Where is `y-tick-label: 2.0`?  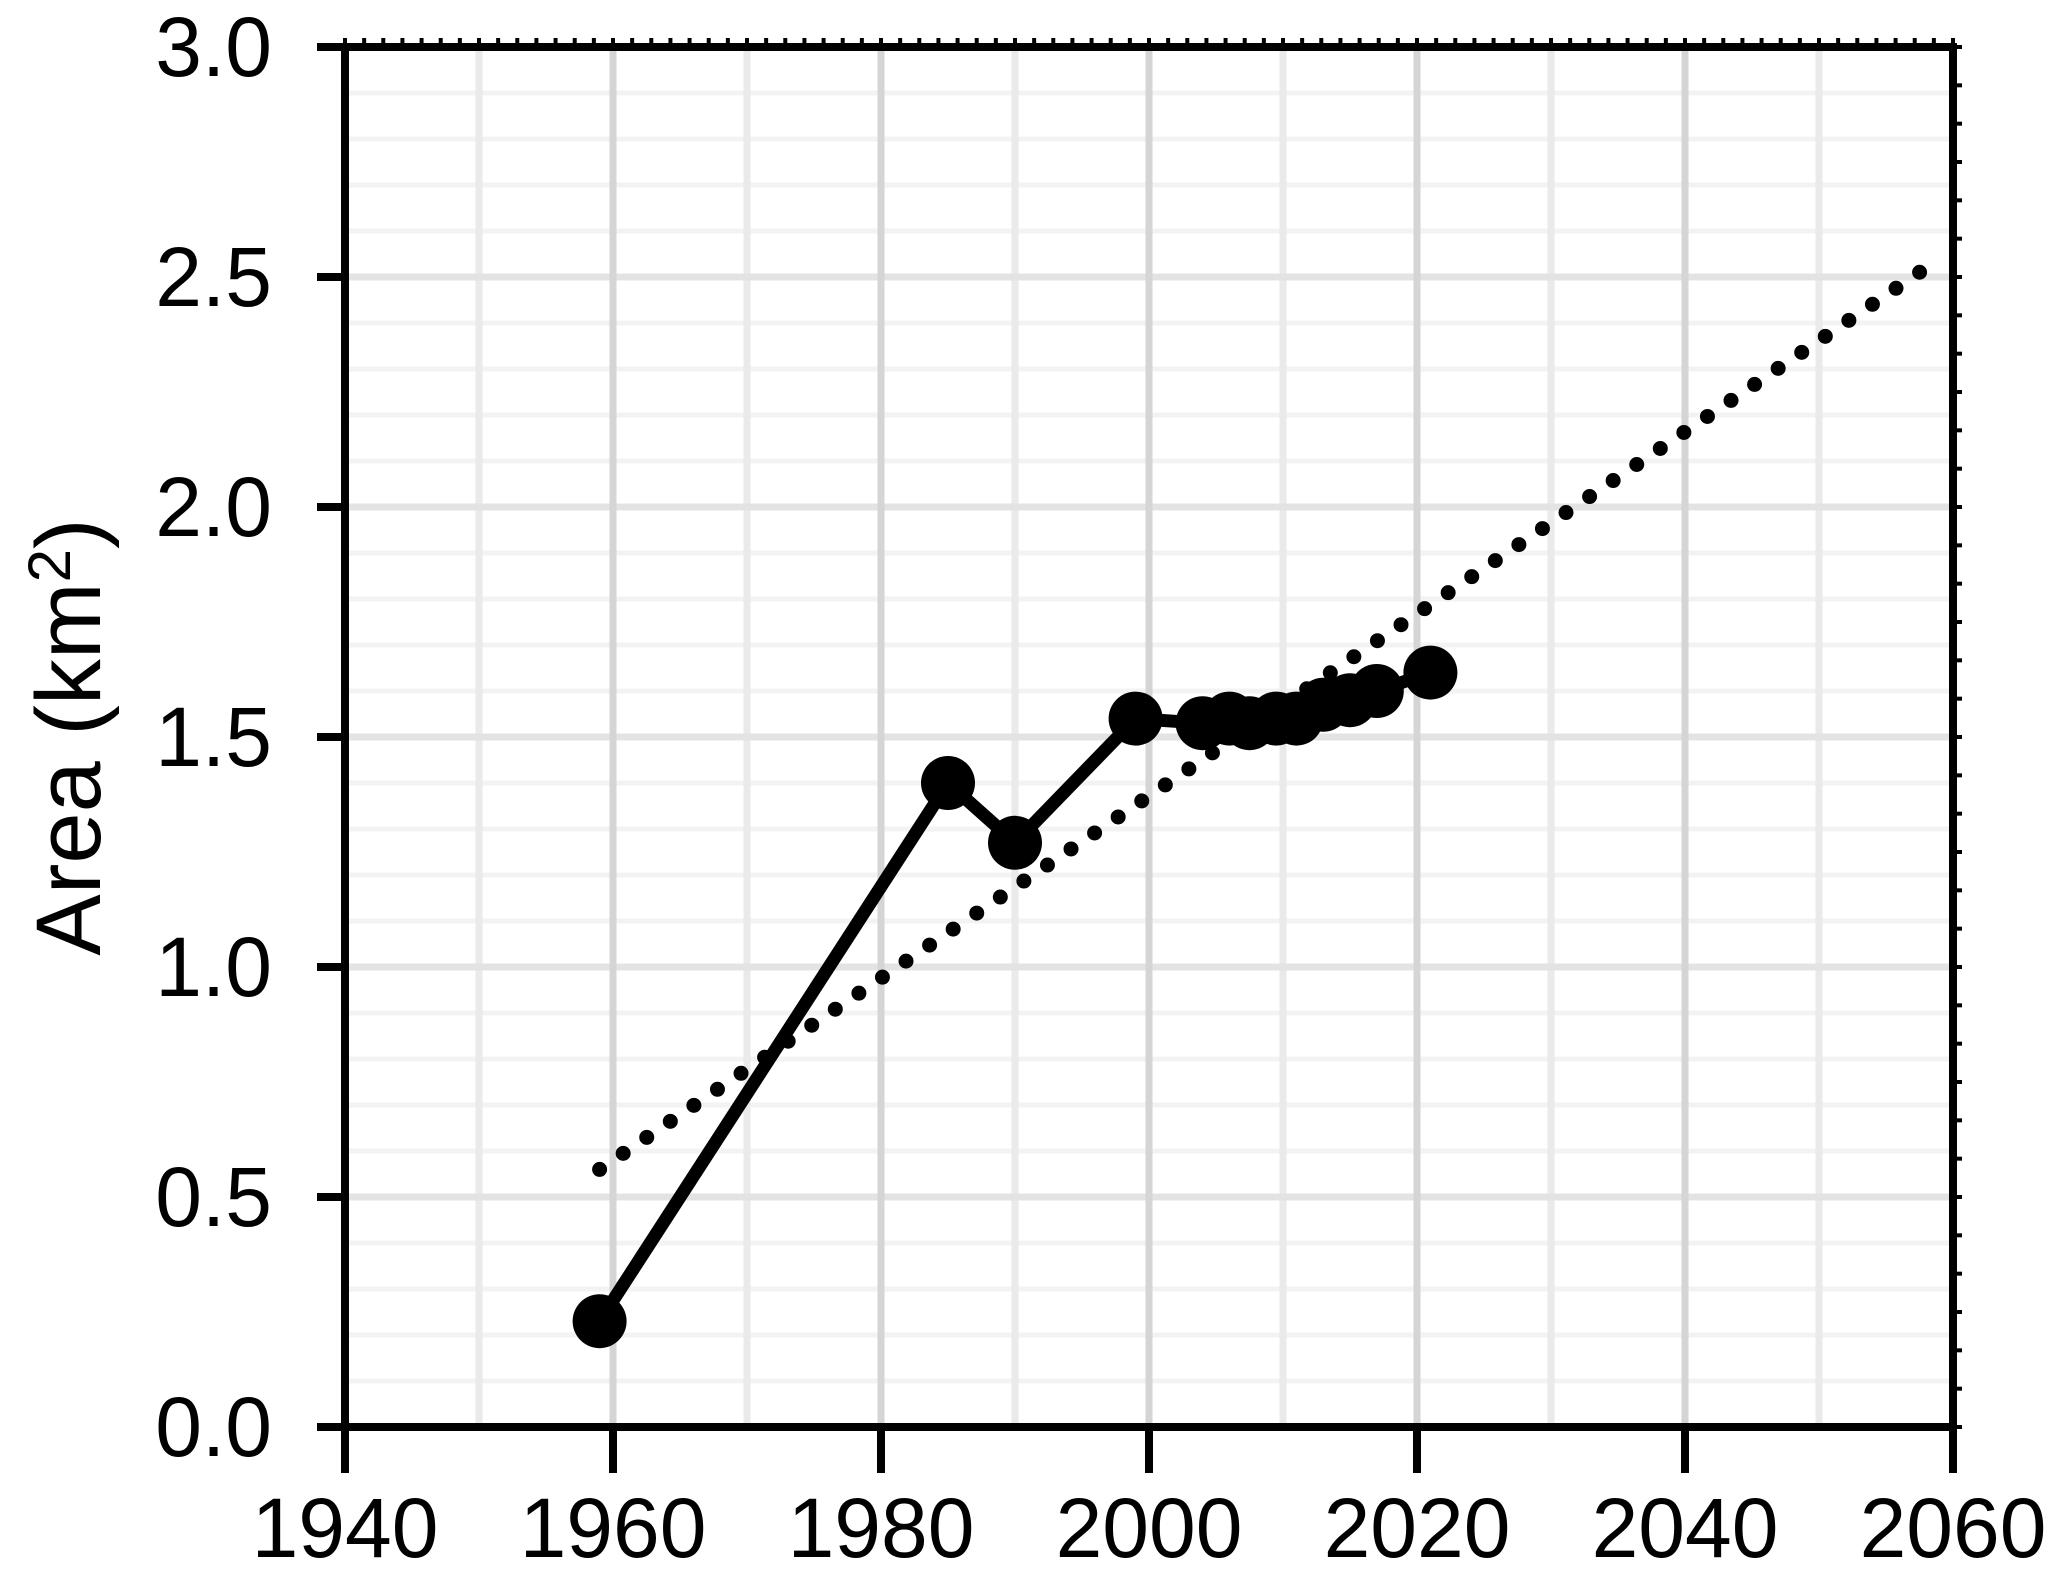 y-tick-label: 2.0 is located at coordinates (213, 507).